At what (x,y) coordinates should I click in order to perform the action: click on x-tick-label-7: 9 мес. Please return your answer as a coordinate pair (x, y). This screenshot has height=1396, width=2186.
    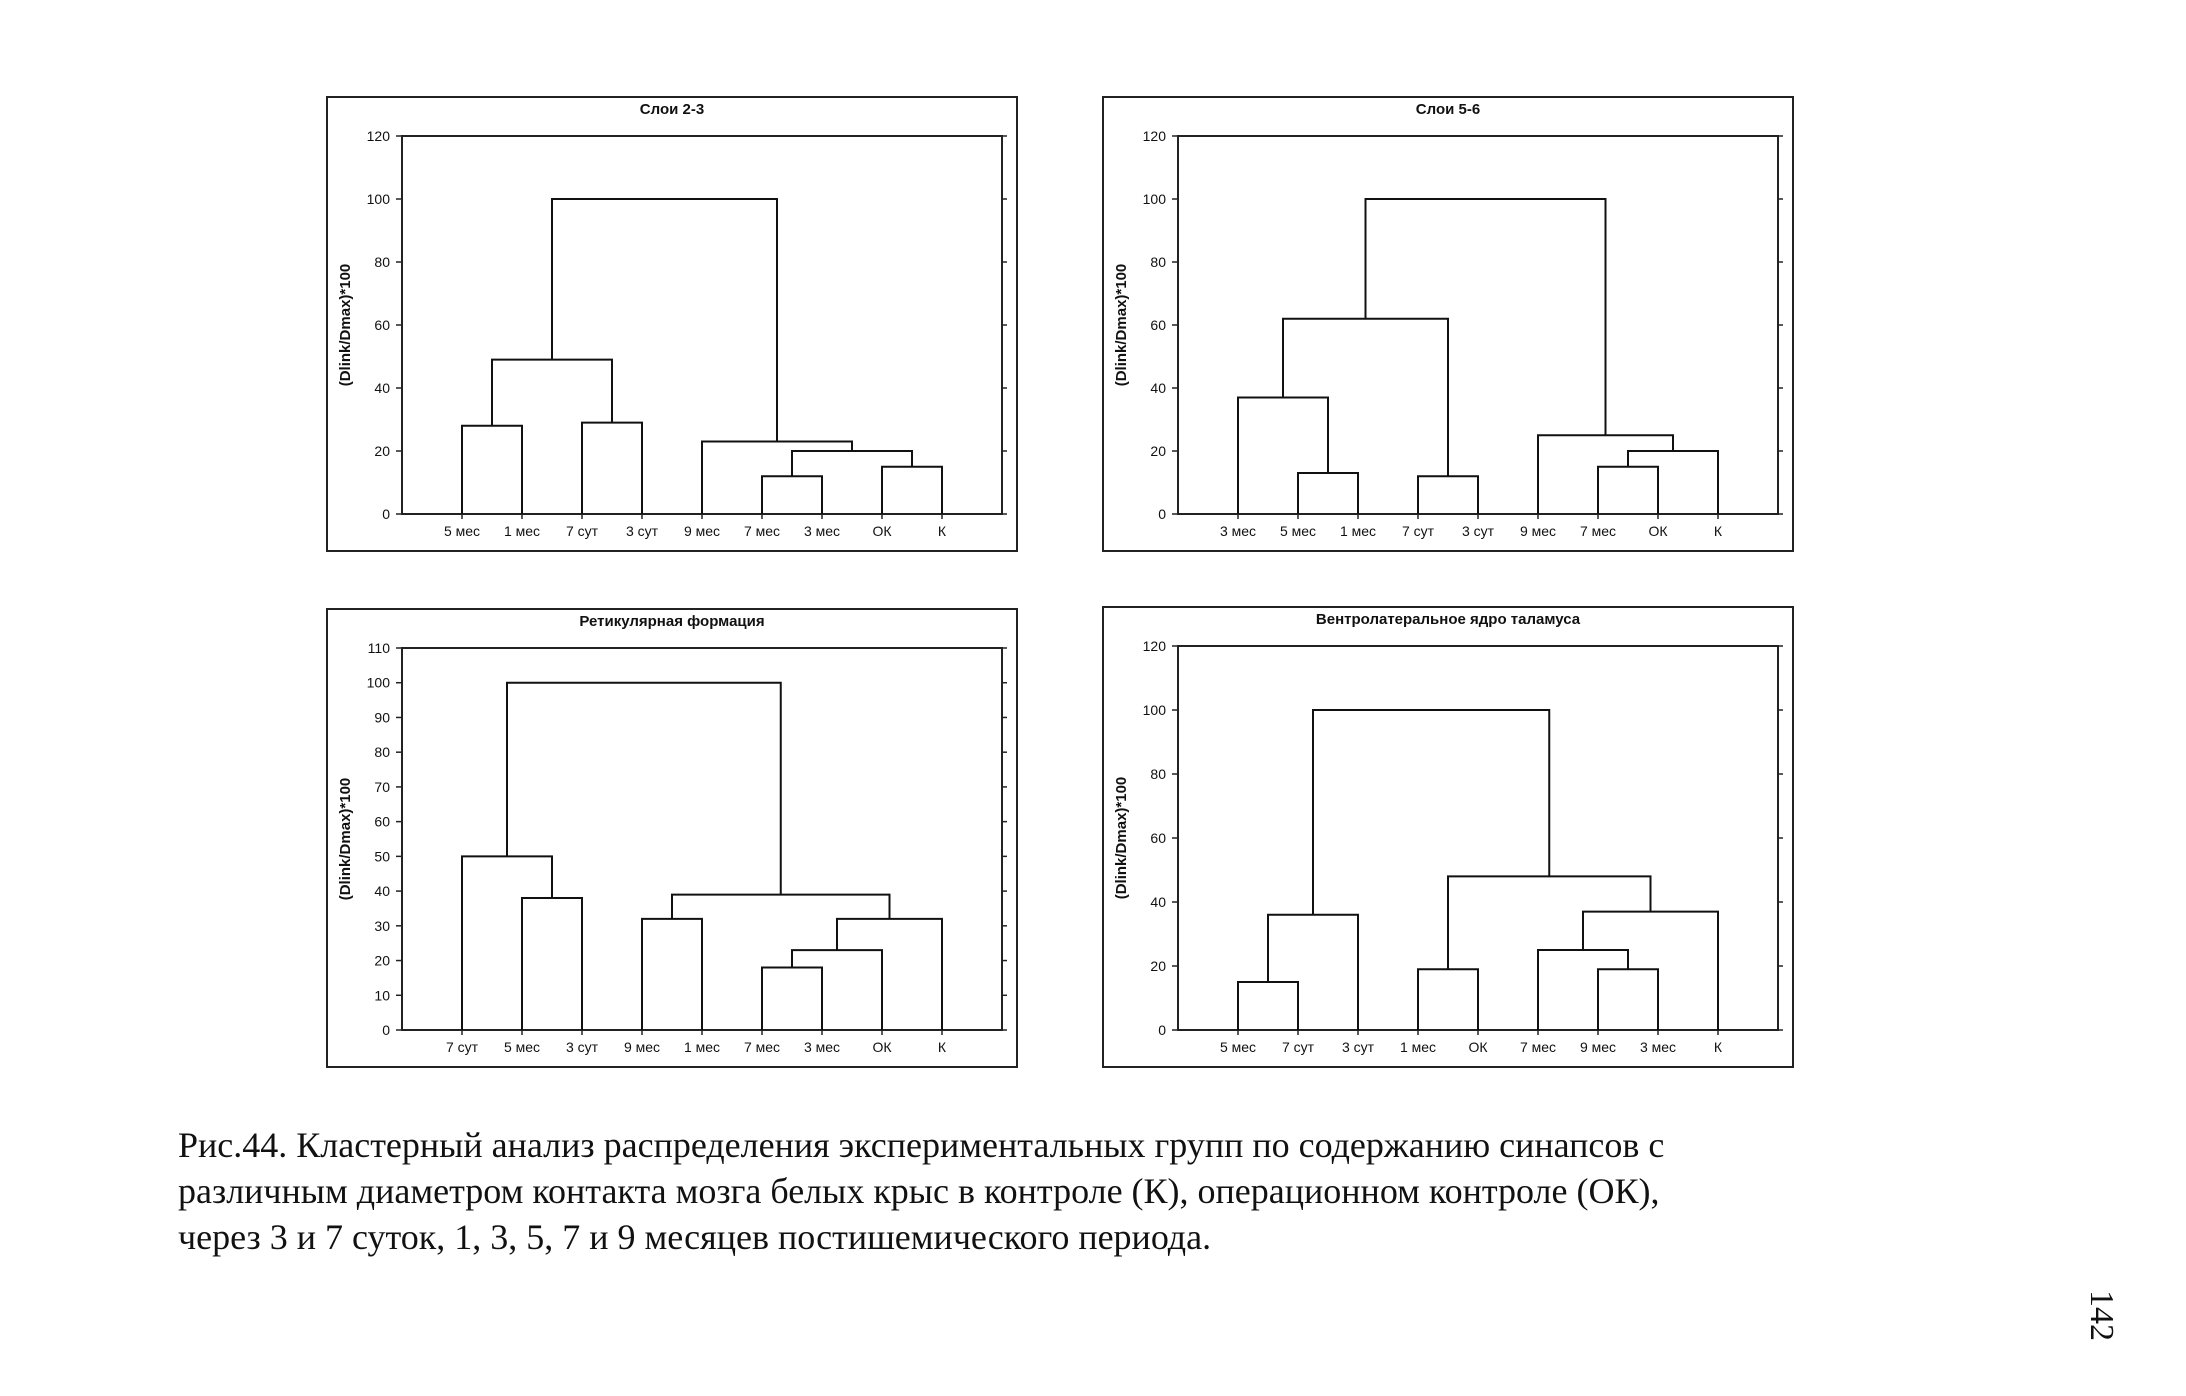
    Looking at the image, I should click on (1598, 1047).